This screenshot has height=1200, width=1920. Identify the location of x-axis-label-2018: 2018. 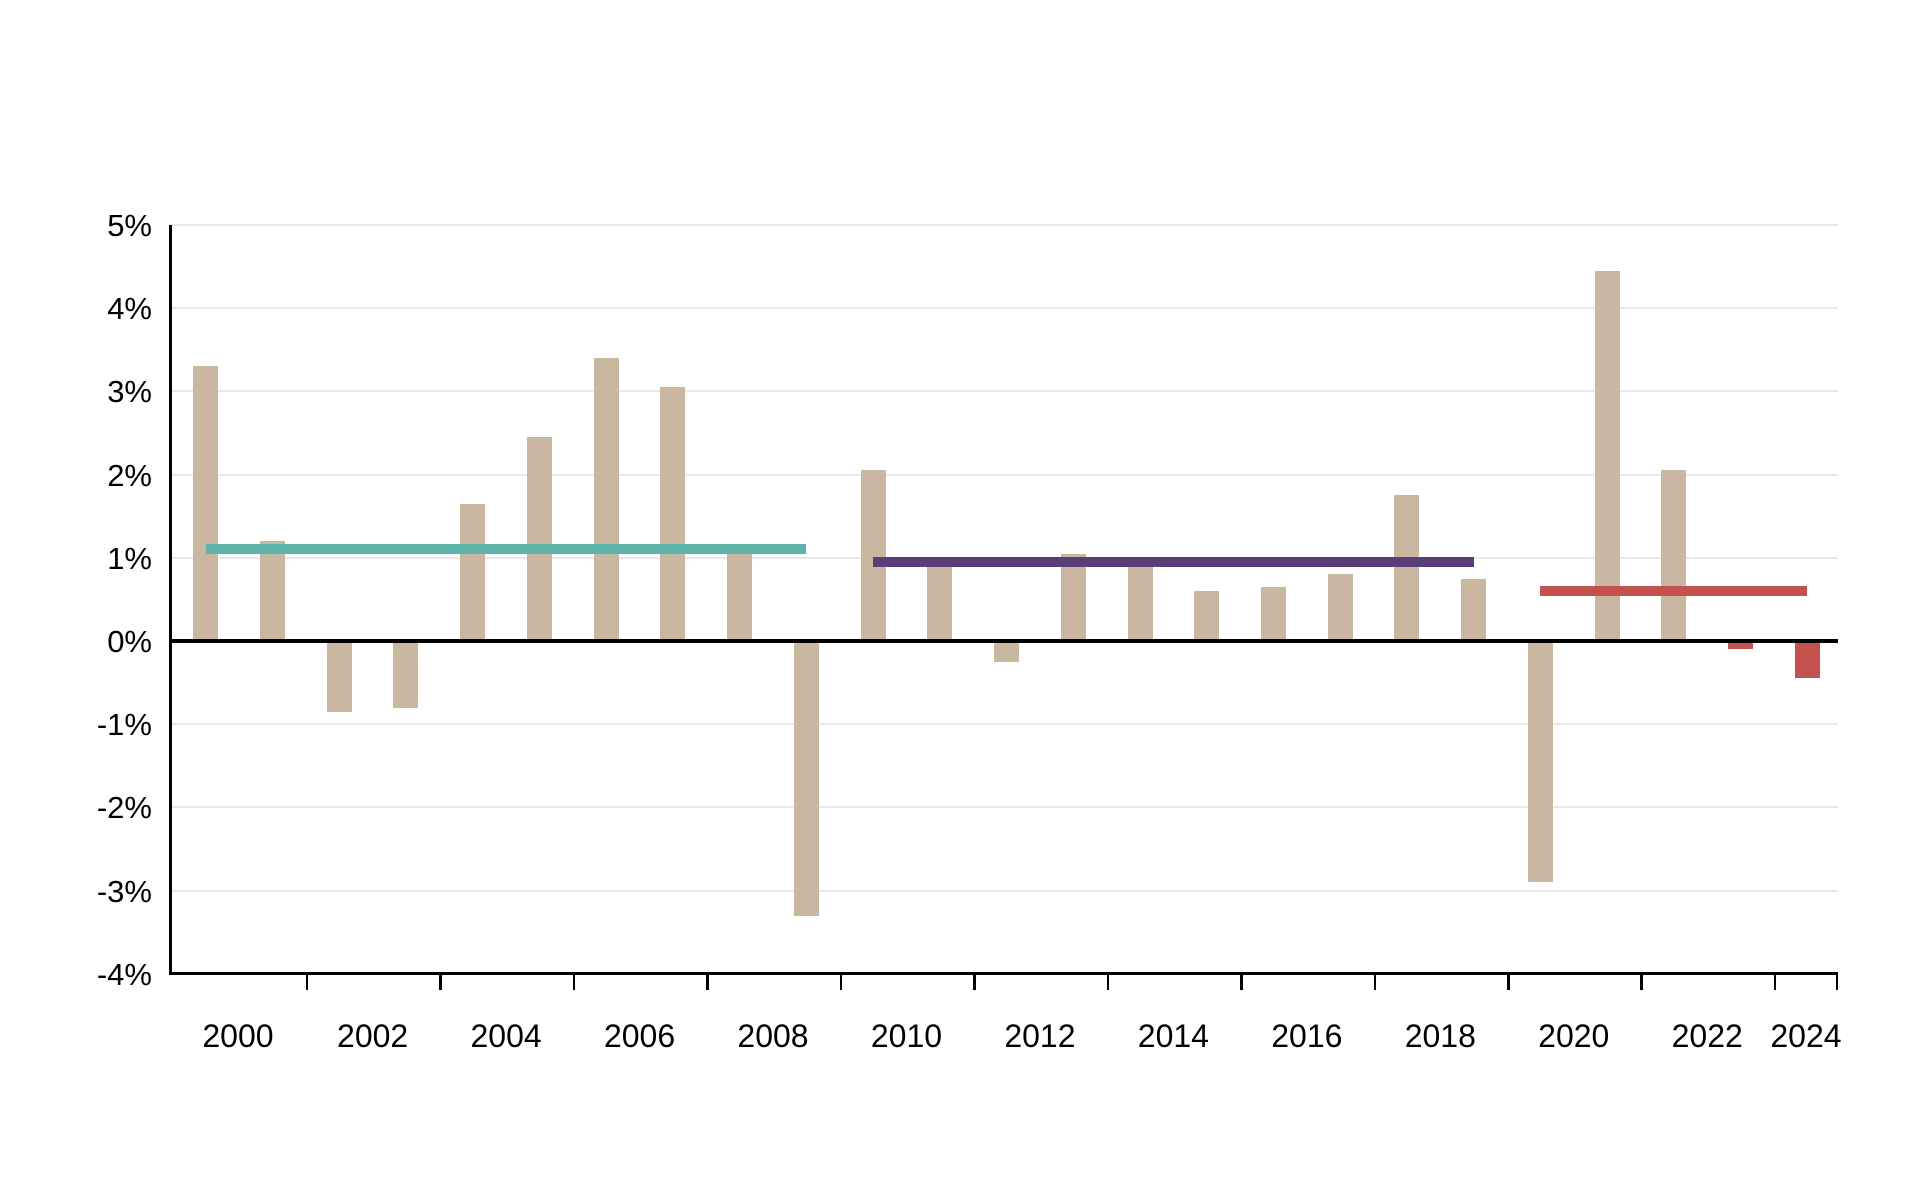
(1440, 1036).